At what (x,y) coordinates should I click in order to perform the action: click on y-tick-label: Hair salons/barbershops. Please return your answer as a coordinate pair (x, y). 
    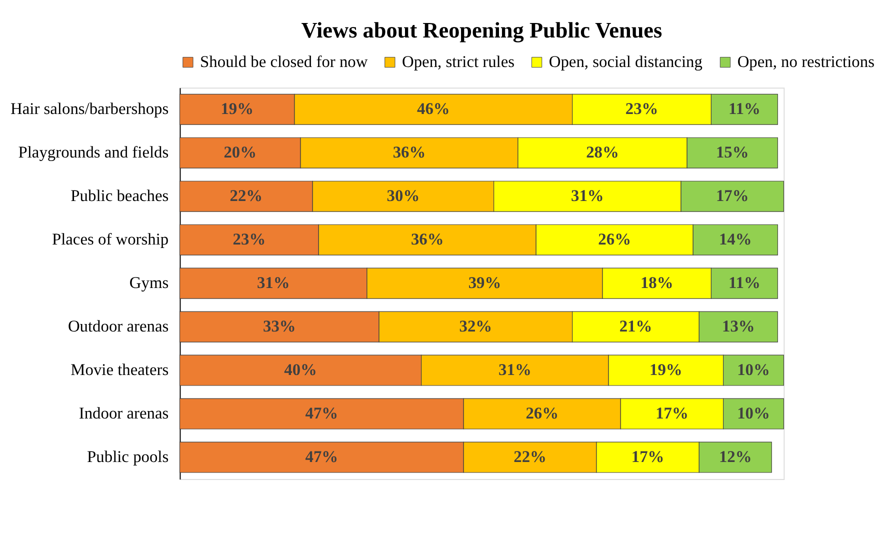
    Looking at the image, I should click on (89, 108).